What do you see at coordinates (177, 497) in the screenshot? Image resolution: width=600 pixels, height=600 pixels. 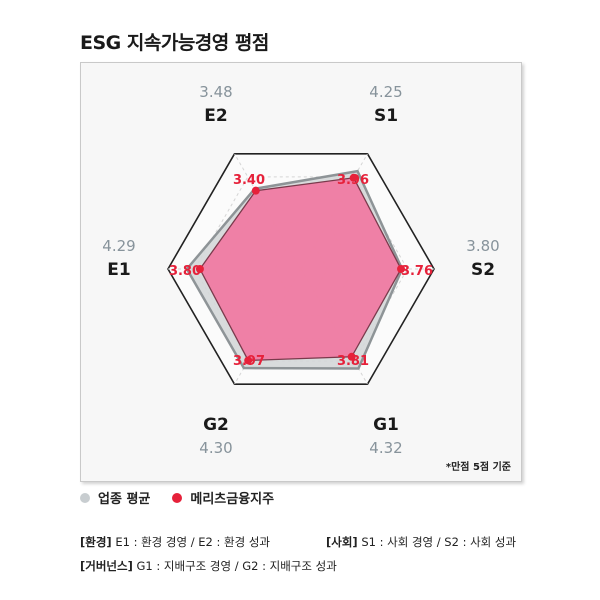 I see `legend-company-marker` at bounding box center [177, 497].